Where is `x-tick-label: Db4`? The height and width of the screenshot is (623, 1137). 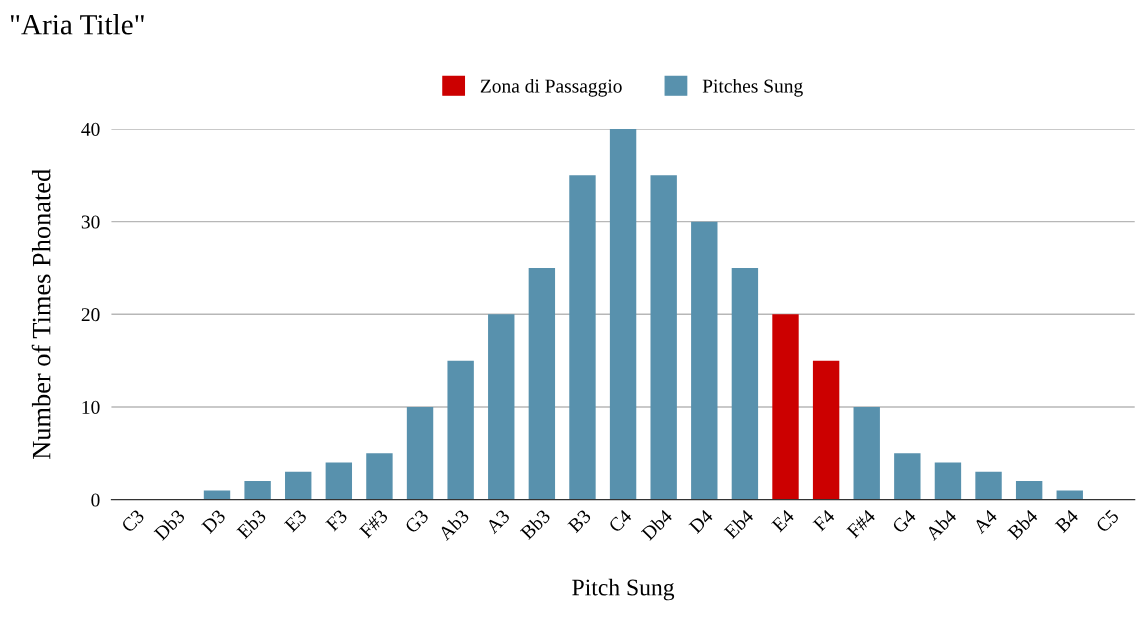
x-tick-label: Db4 is located at coordinates (657, 524).